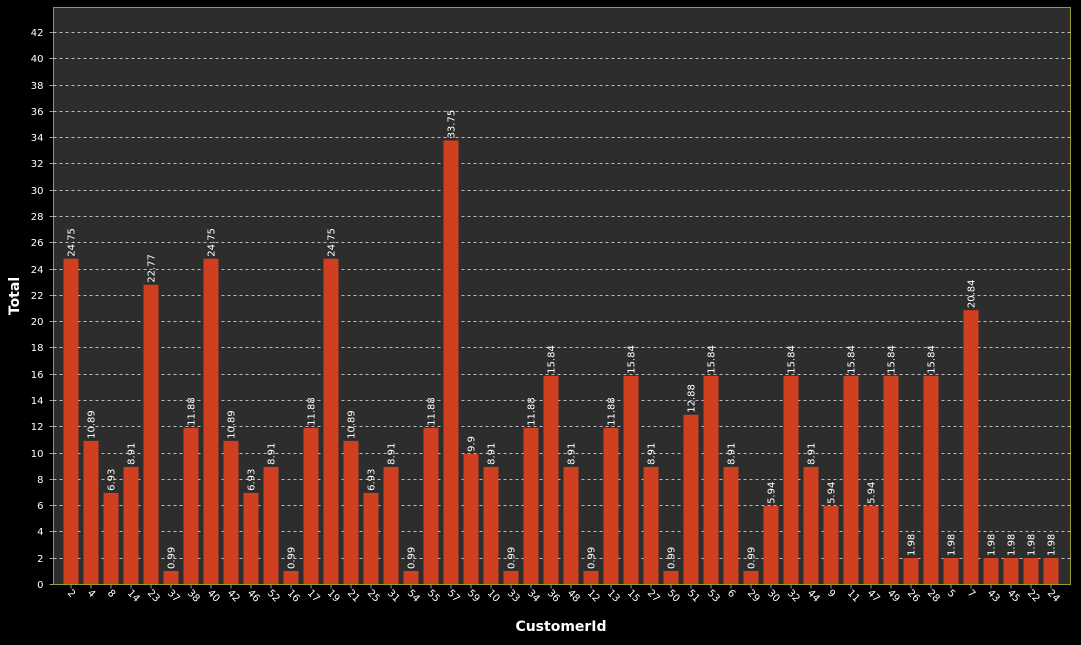 The height and width of the screenshot is (645, 1081). What do you see at coordinates (560, 627) in the screenshot?
I see `x-axis-title: CustomerId` at bounding box center [560, 627].